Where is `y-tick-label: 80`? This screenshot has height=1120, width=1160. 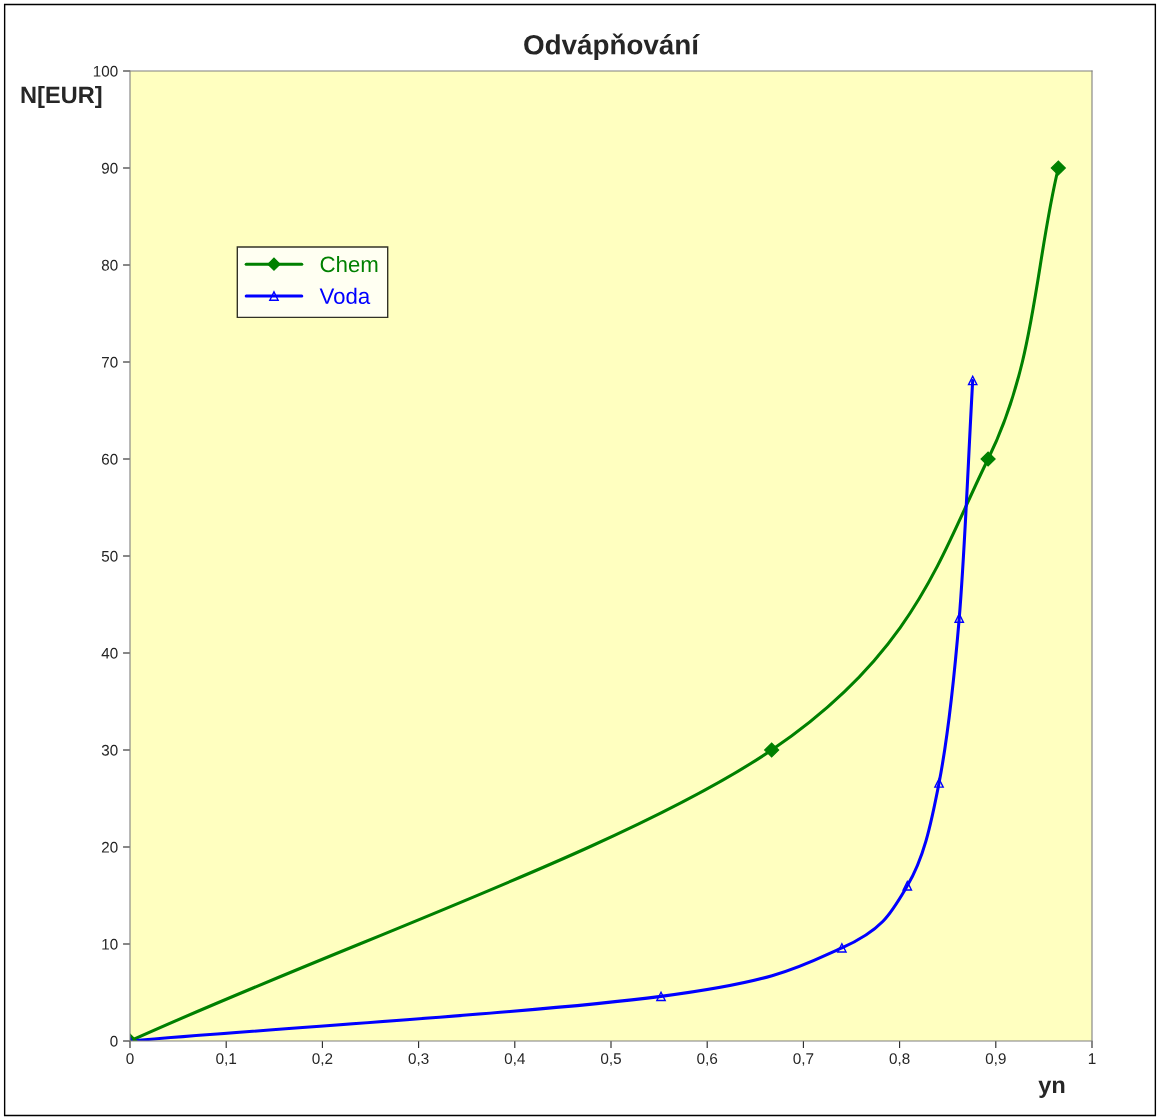
y-tick-label: 80 is located at coordinates (109, 265).